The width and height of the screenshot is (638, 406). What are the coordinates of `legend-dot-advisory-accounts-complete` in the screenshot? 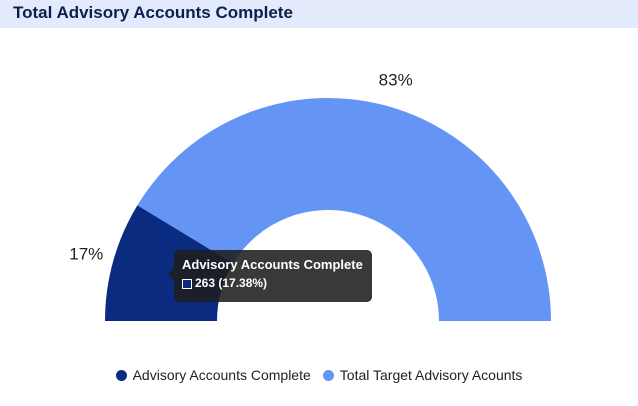 It's located at (121, 375).